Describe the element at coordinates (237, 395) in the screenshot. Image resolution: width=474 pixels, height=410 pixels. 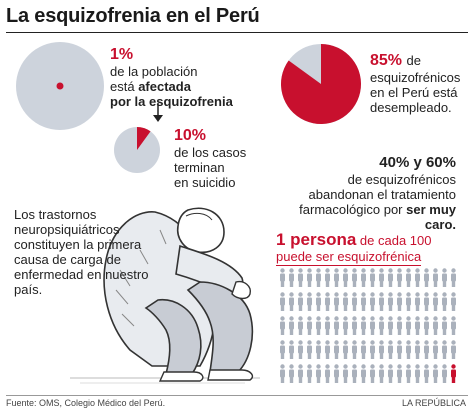
I see `footer-divider` at that location.